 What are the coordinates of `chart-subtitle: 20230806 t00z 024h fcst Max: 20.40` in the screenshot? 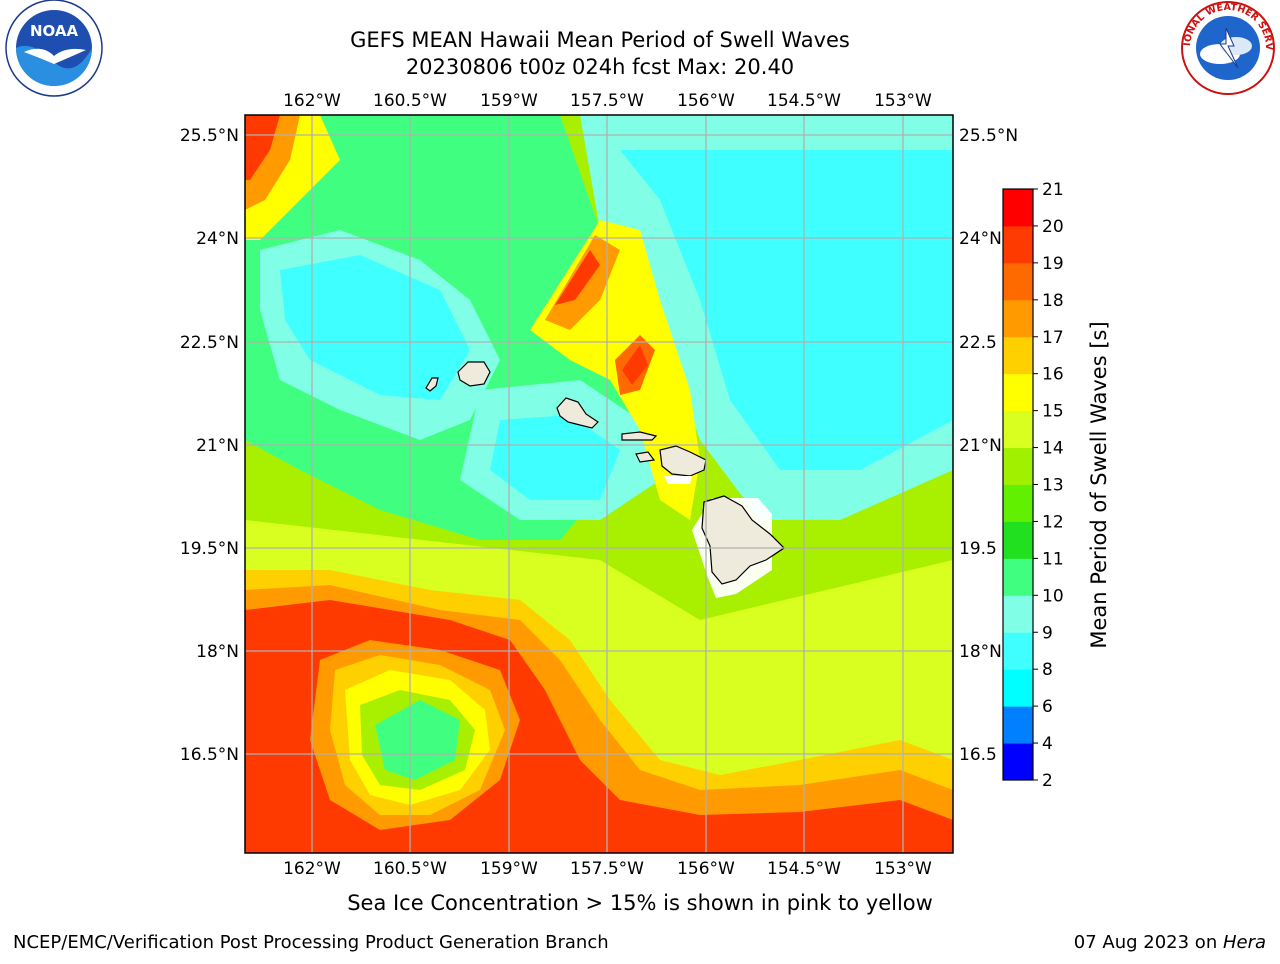 It's located at (600, 67).